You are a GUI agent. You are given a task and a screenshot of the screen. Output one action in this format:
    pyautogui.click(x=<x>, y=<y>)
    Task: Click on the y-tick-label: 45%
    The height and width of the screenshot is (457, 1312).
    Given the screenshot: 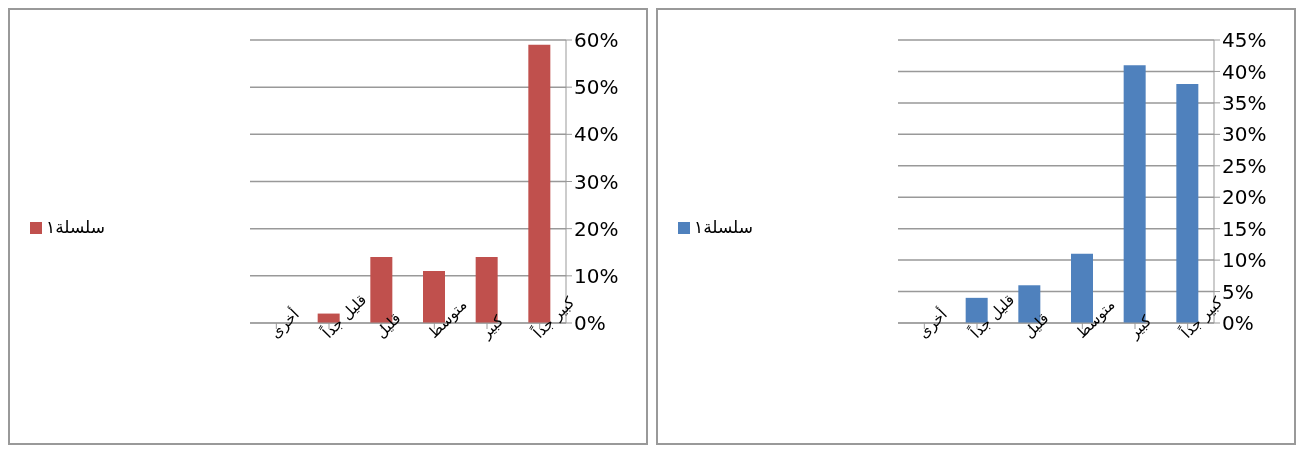 What is the action you would take?
    pyautogui.click(x=1244, y=40)
    